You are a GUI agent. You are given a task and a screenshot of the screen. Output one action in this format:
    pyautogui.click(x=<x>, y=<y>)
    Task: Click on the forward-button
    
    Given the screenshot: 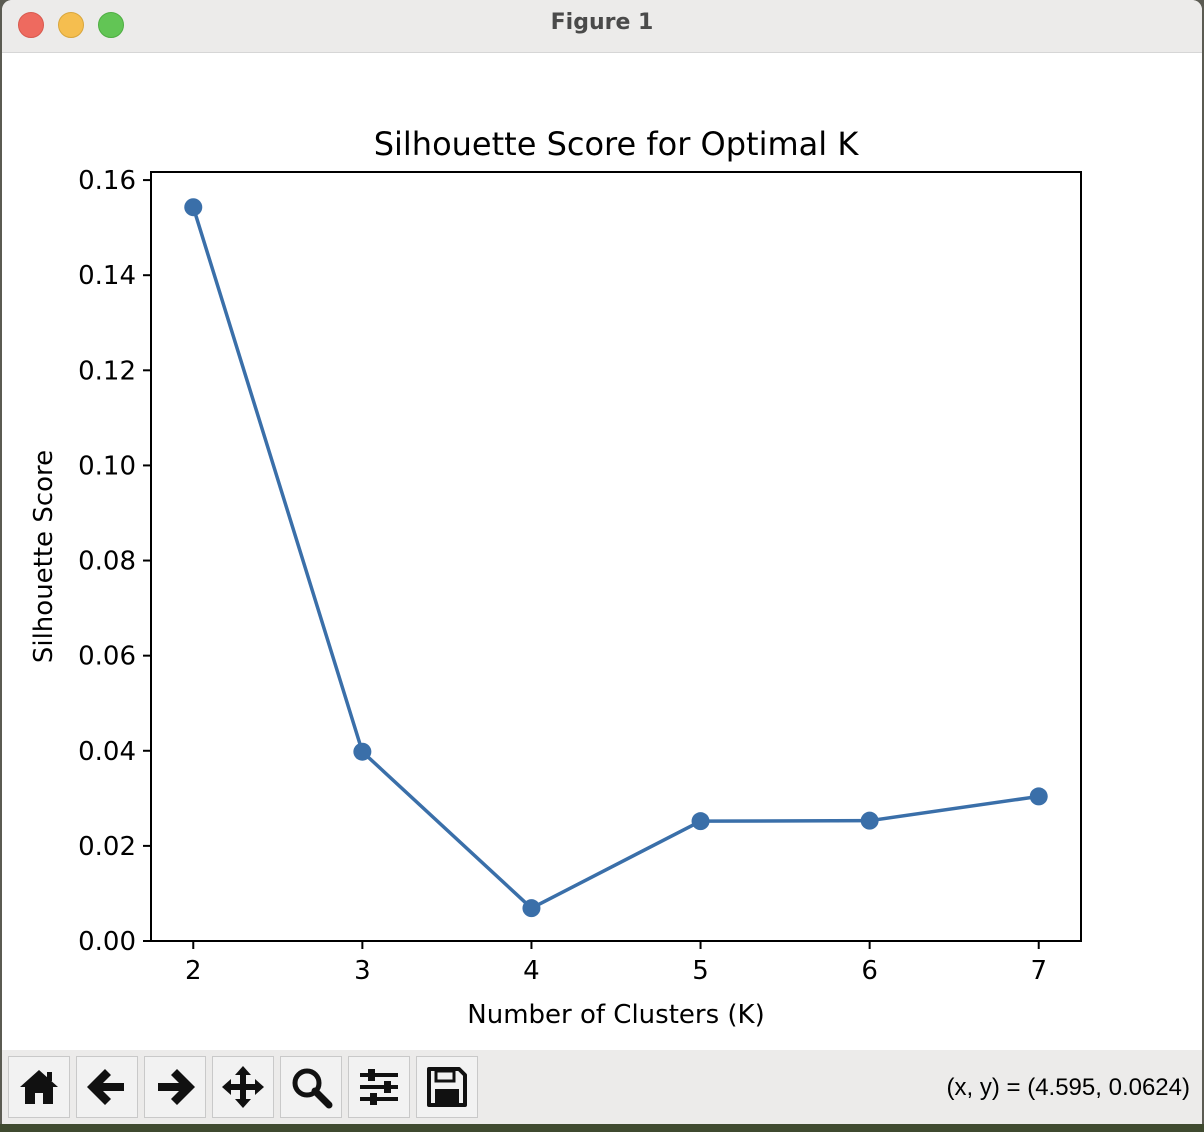 What is the action you would take?
    pyautogui.click(x=175, y=1087)
    